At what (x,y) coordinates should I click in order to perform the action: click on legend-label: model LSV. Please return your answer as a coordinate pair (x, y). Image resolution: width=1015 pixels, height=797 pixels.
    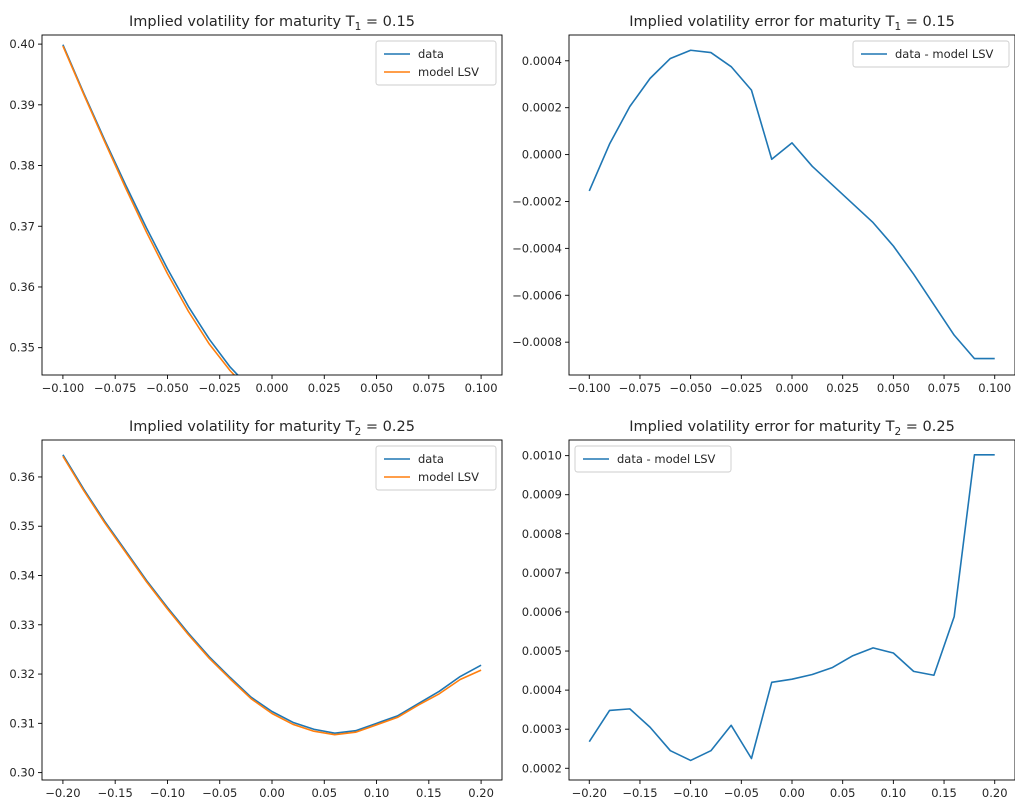
    Looking at the image, I should click on (448, 477).